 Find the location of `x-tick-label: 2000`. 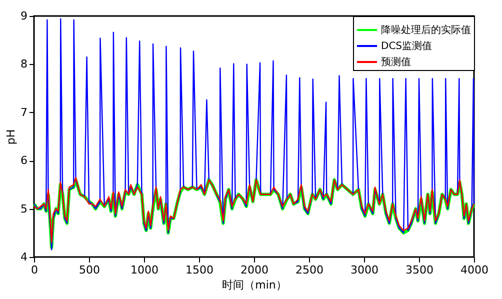

x-tick-label: 2000 is located at coordinates (254, 270).